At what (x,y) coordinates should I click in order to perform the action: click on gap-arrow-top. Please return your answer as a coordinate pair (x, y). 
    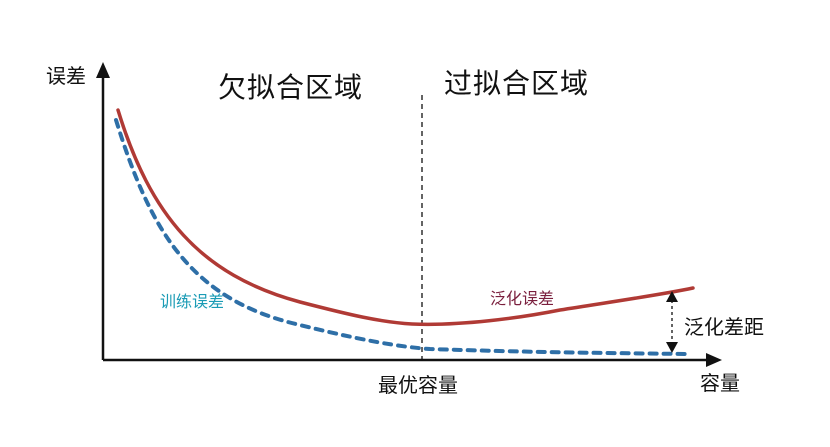
    Looking at the image, I should click on (672, 296).